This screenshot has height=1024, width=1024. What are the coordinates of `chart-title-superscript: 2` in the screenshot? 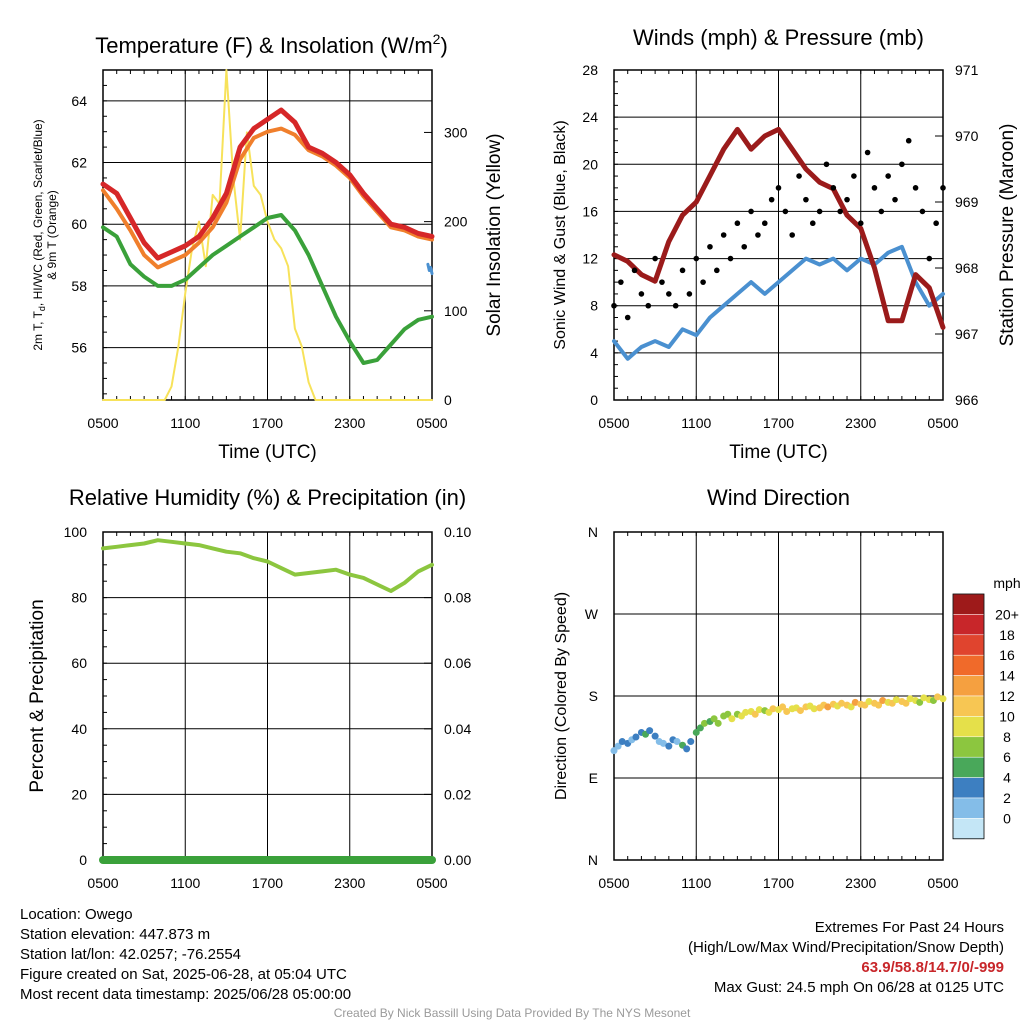 It's located at (437, 39).